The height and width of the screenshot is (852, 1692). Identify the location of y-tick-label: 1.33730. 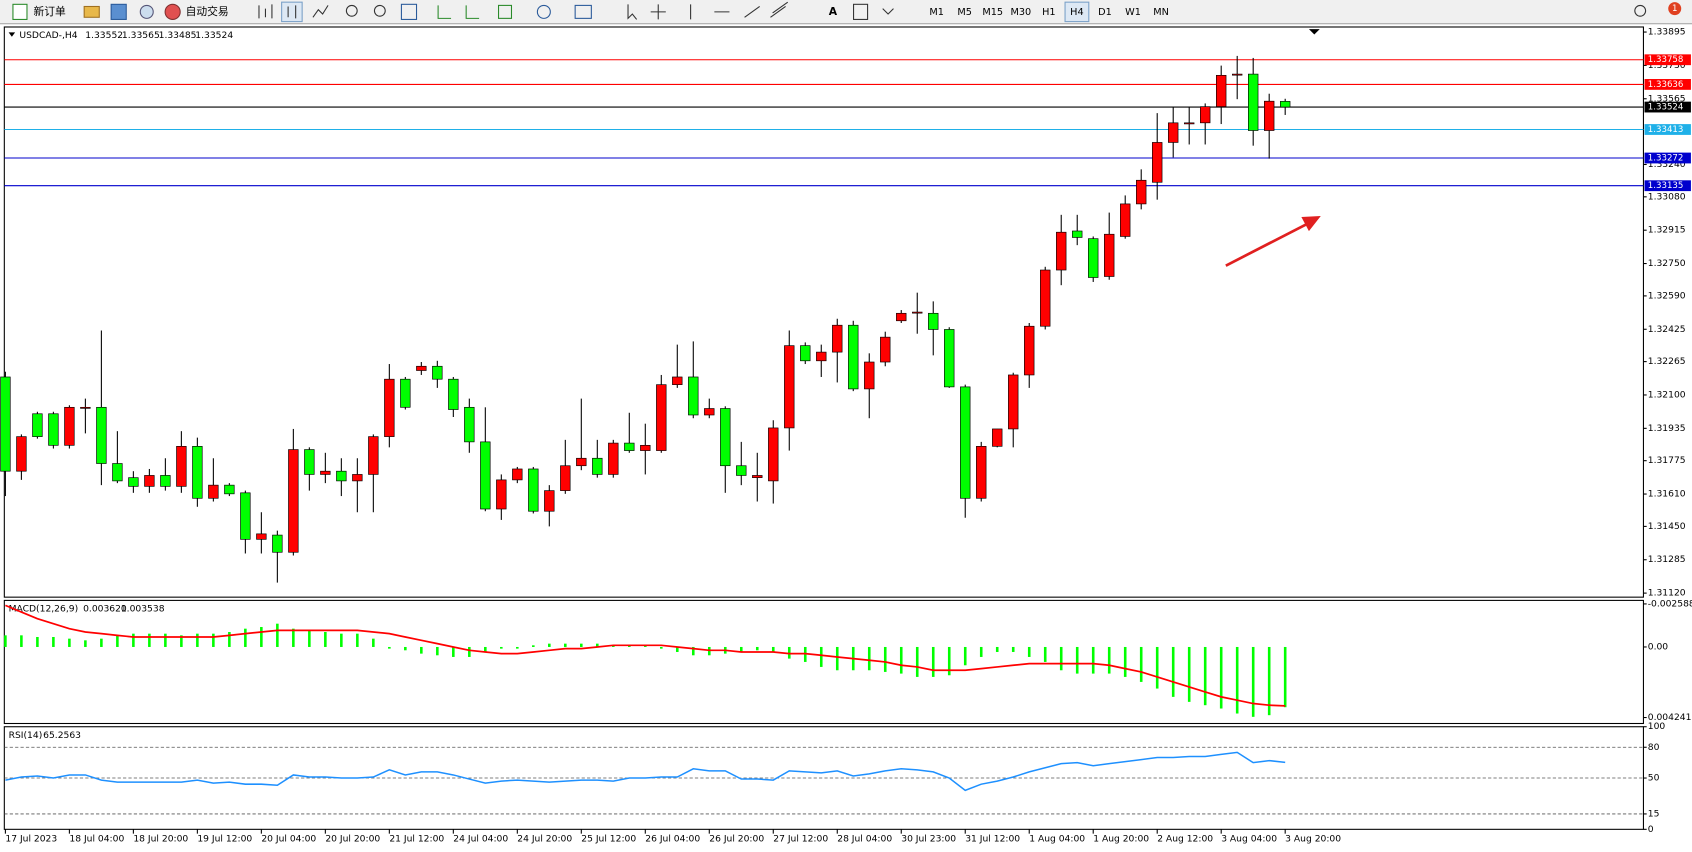
(1667, 65).